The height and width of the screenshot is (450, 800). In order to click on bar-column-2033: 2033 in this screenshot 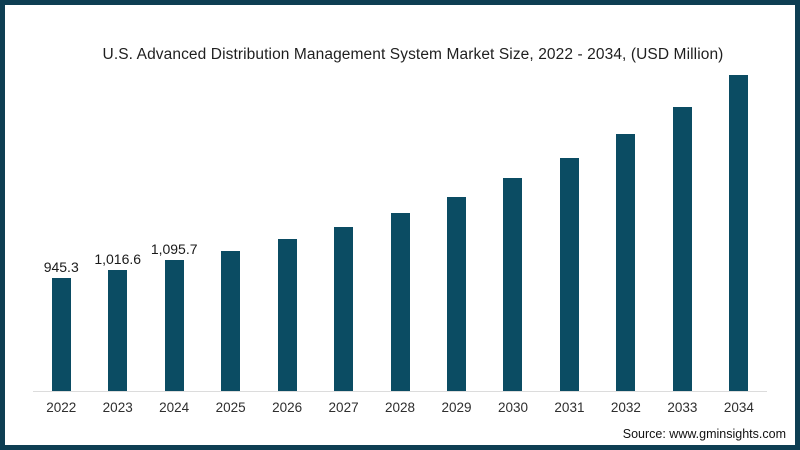, I will do `click(682, 210)`.